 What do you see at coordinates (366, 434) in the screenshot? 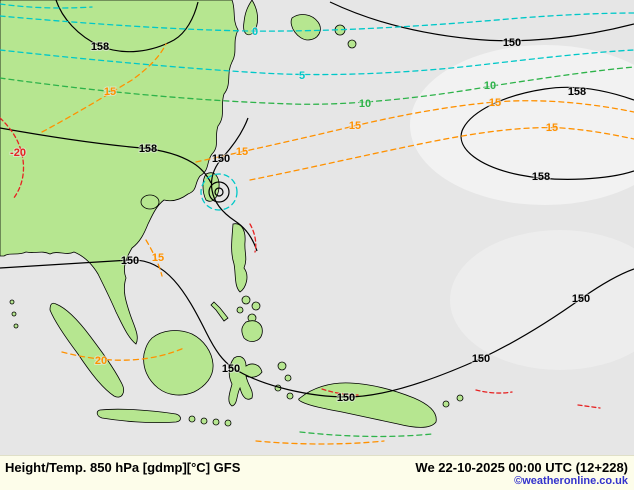
I see `isotherm-south-green-line` at bounding box center [366, 434].